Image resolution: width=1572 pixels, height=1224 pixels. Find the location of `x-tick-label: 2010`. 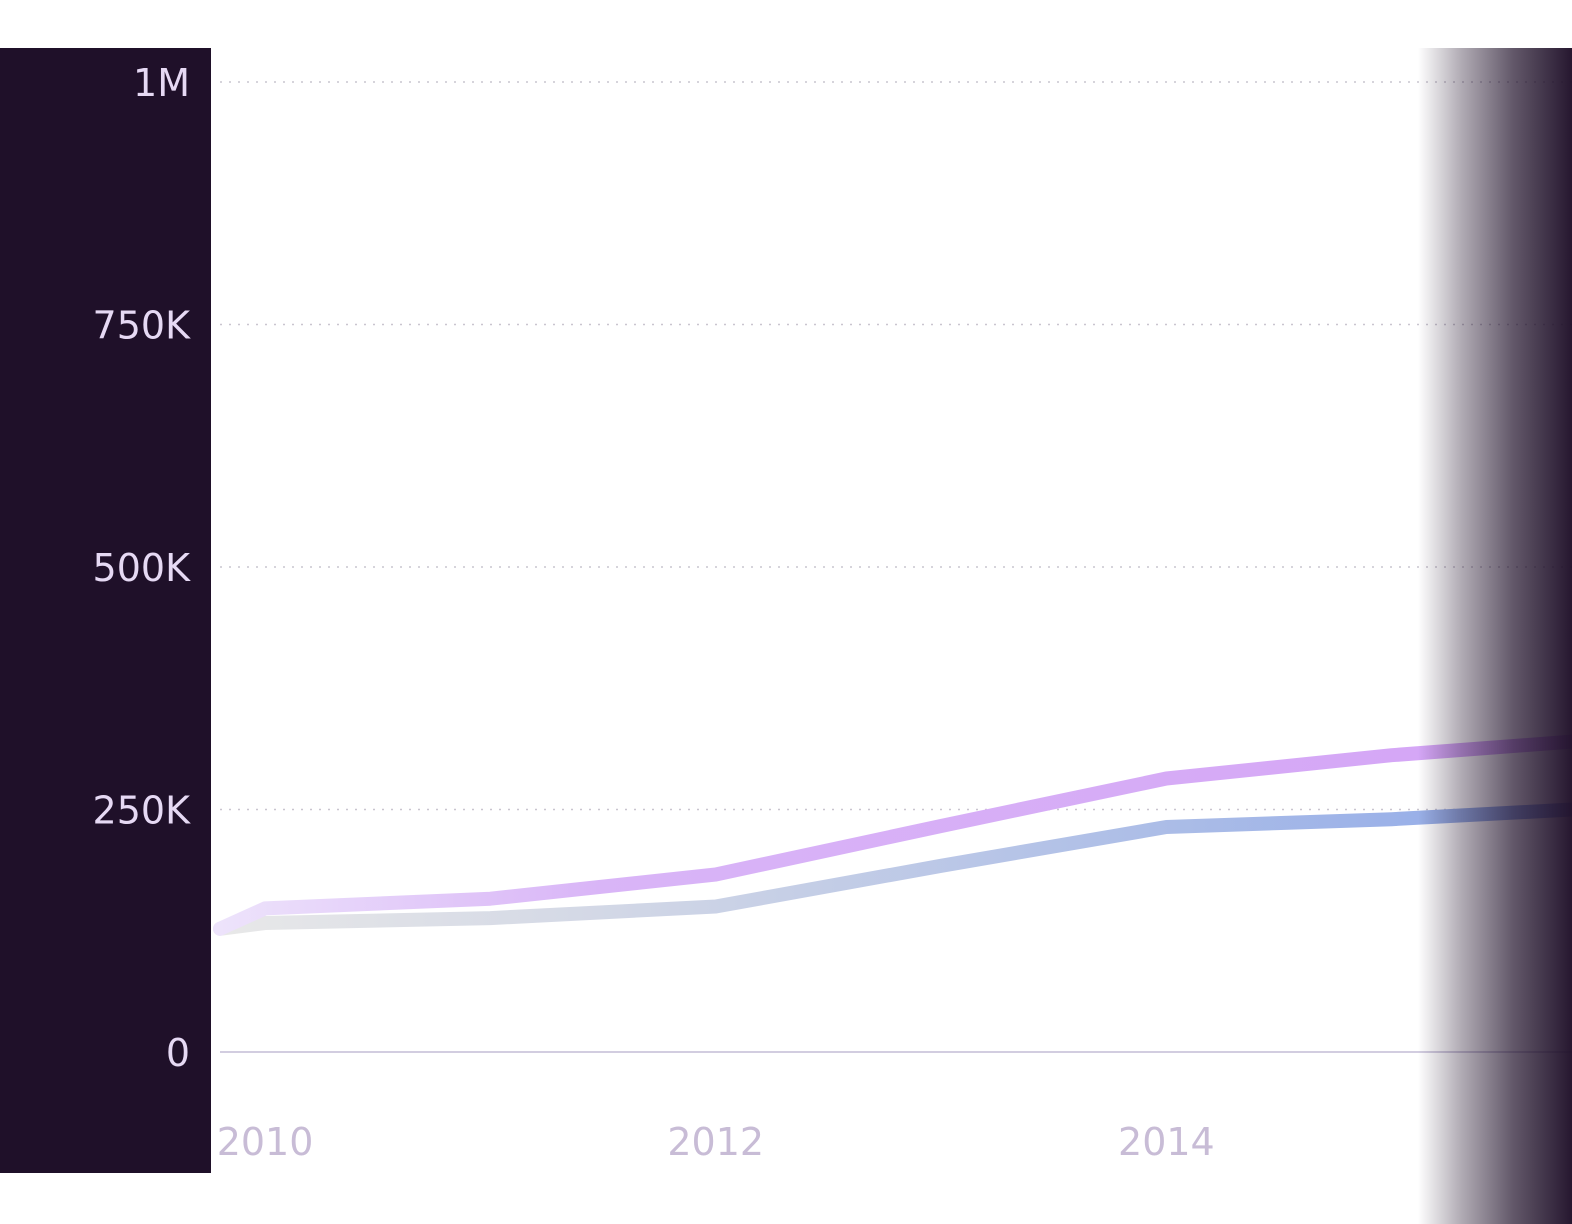

x-tick-label: 2010 is located at coordinates (265, 1142).